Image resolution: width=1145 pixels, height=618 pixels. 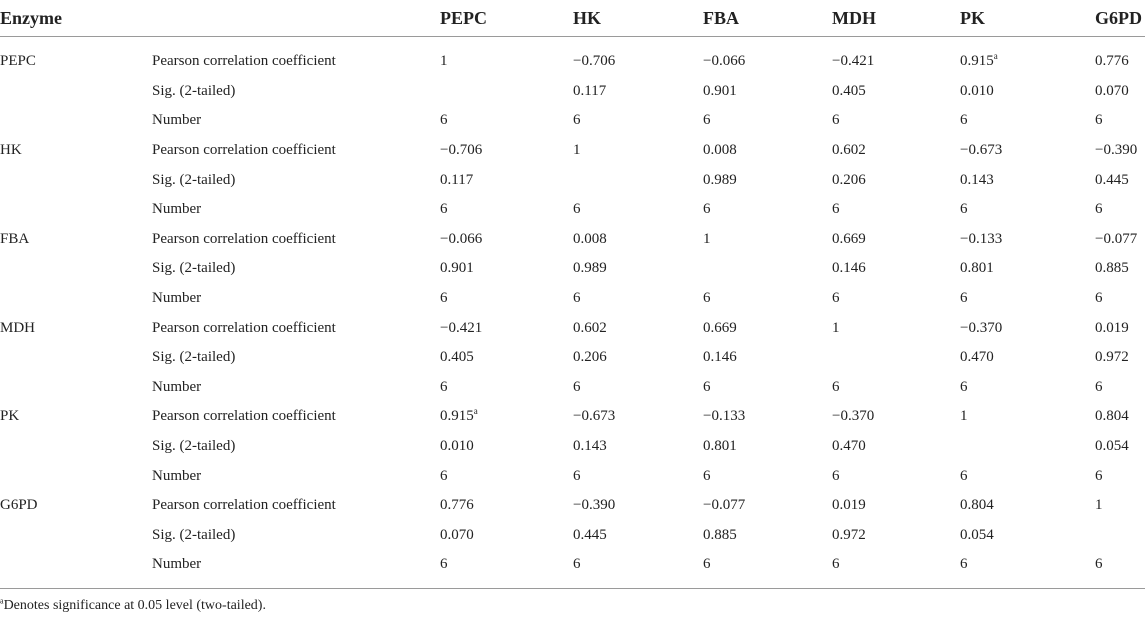 I want to click on cell-g6pd: −0.390, so click(x=1120, y=151).